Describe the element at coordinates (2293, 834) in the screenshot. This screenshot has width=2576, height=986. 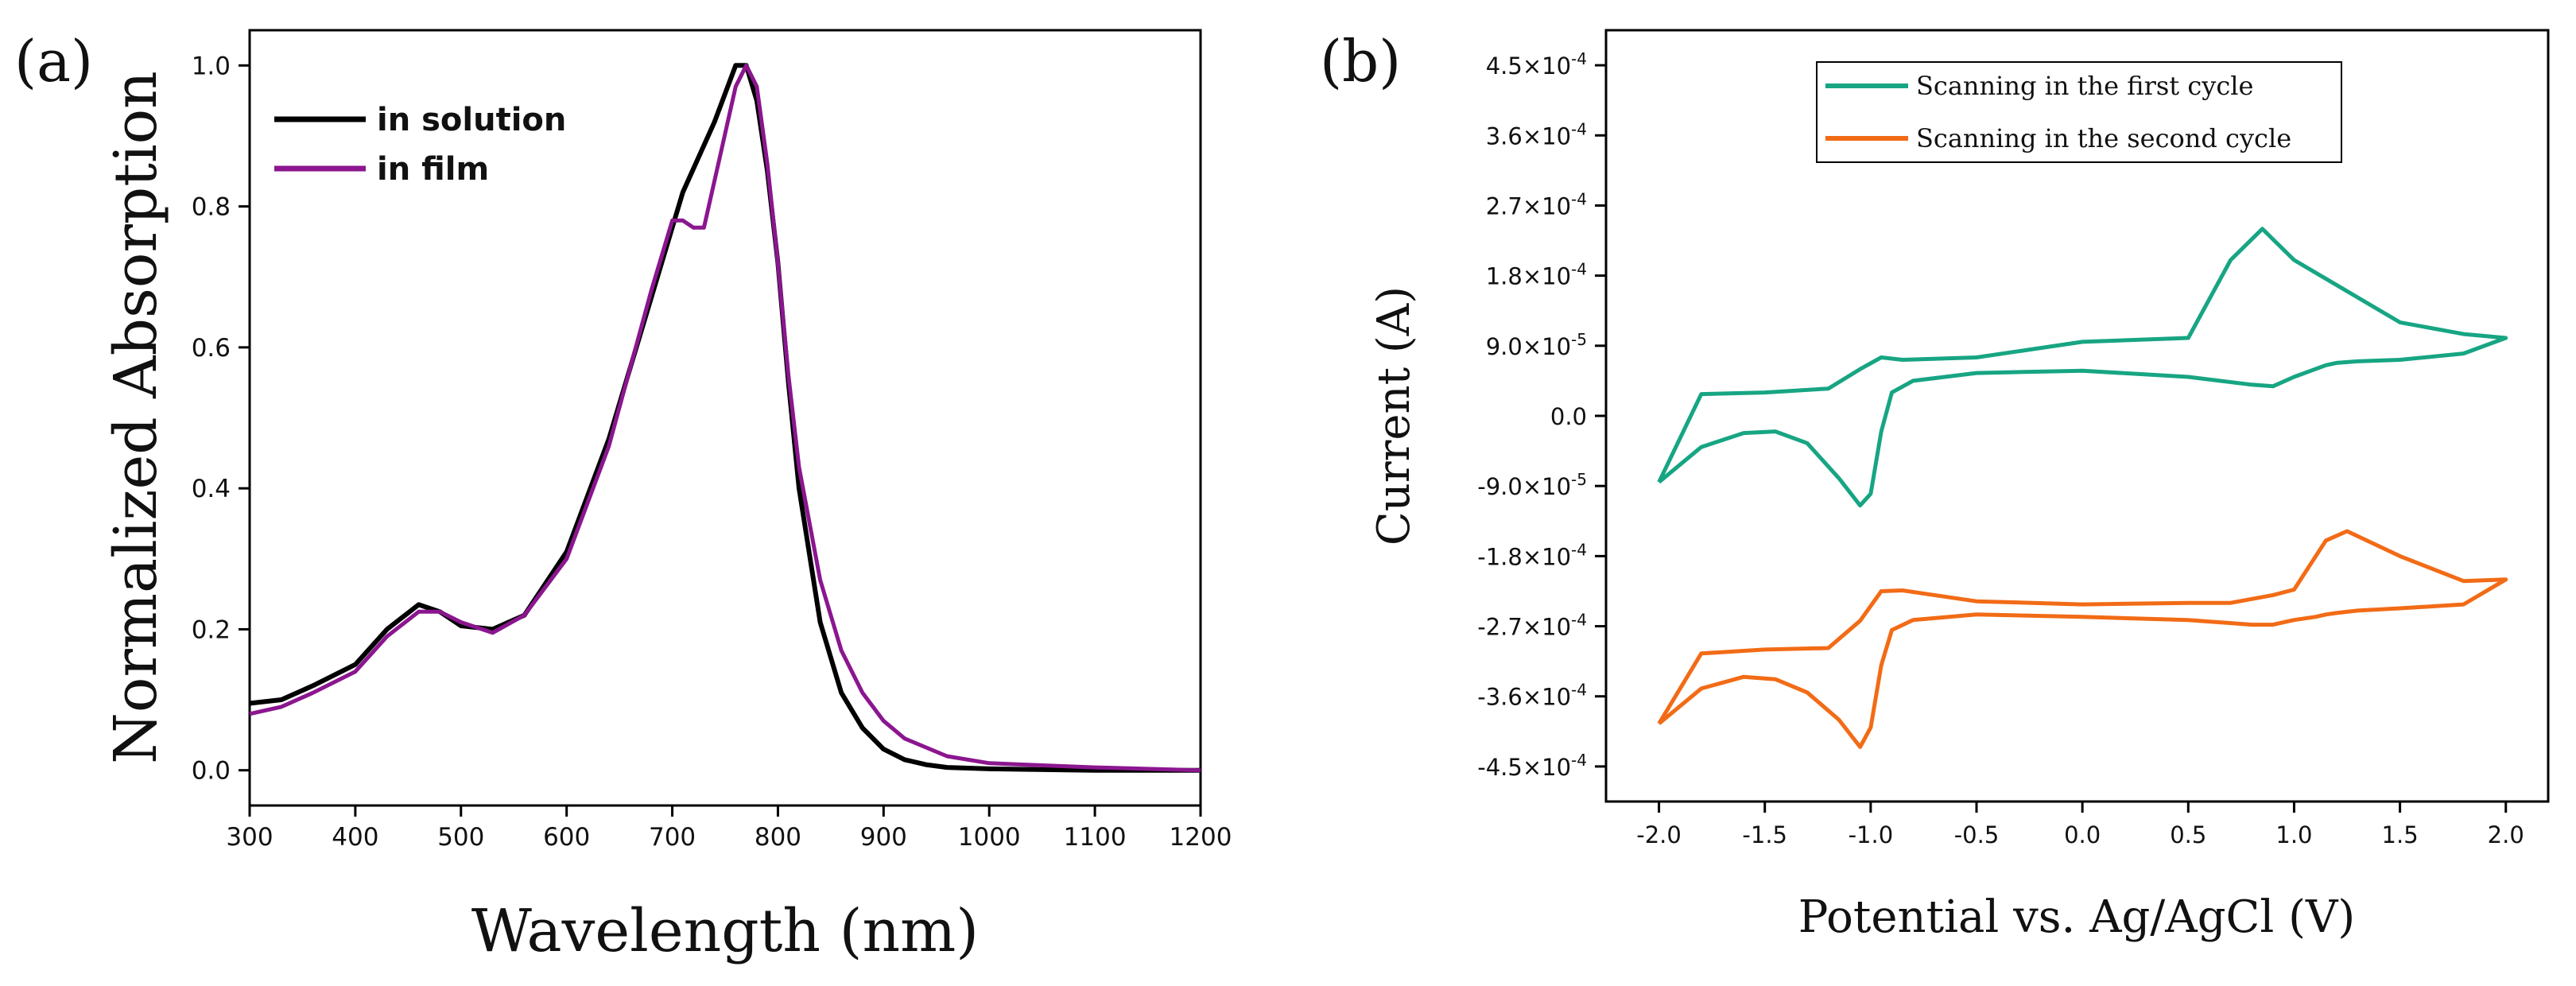
I see `chart-b-xtick-label: 1.0` at that location.